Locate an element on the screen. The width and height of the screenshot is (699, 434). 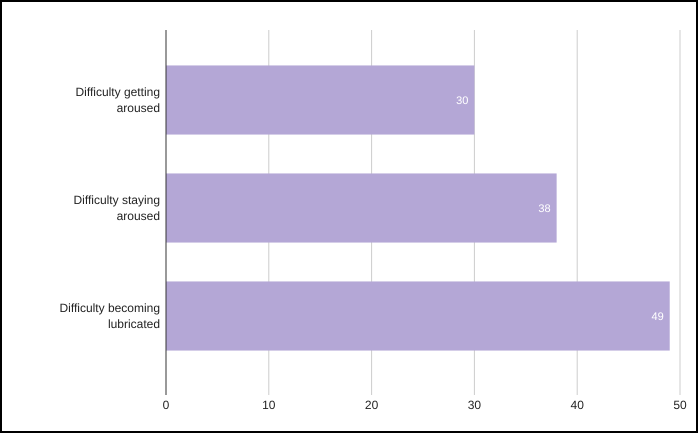
data-label: 30 is located at coordinates (462, 100).